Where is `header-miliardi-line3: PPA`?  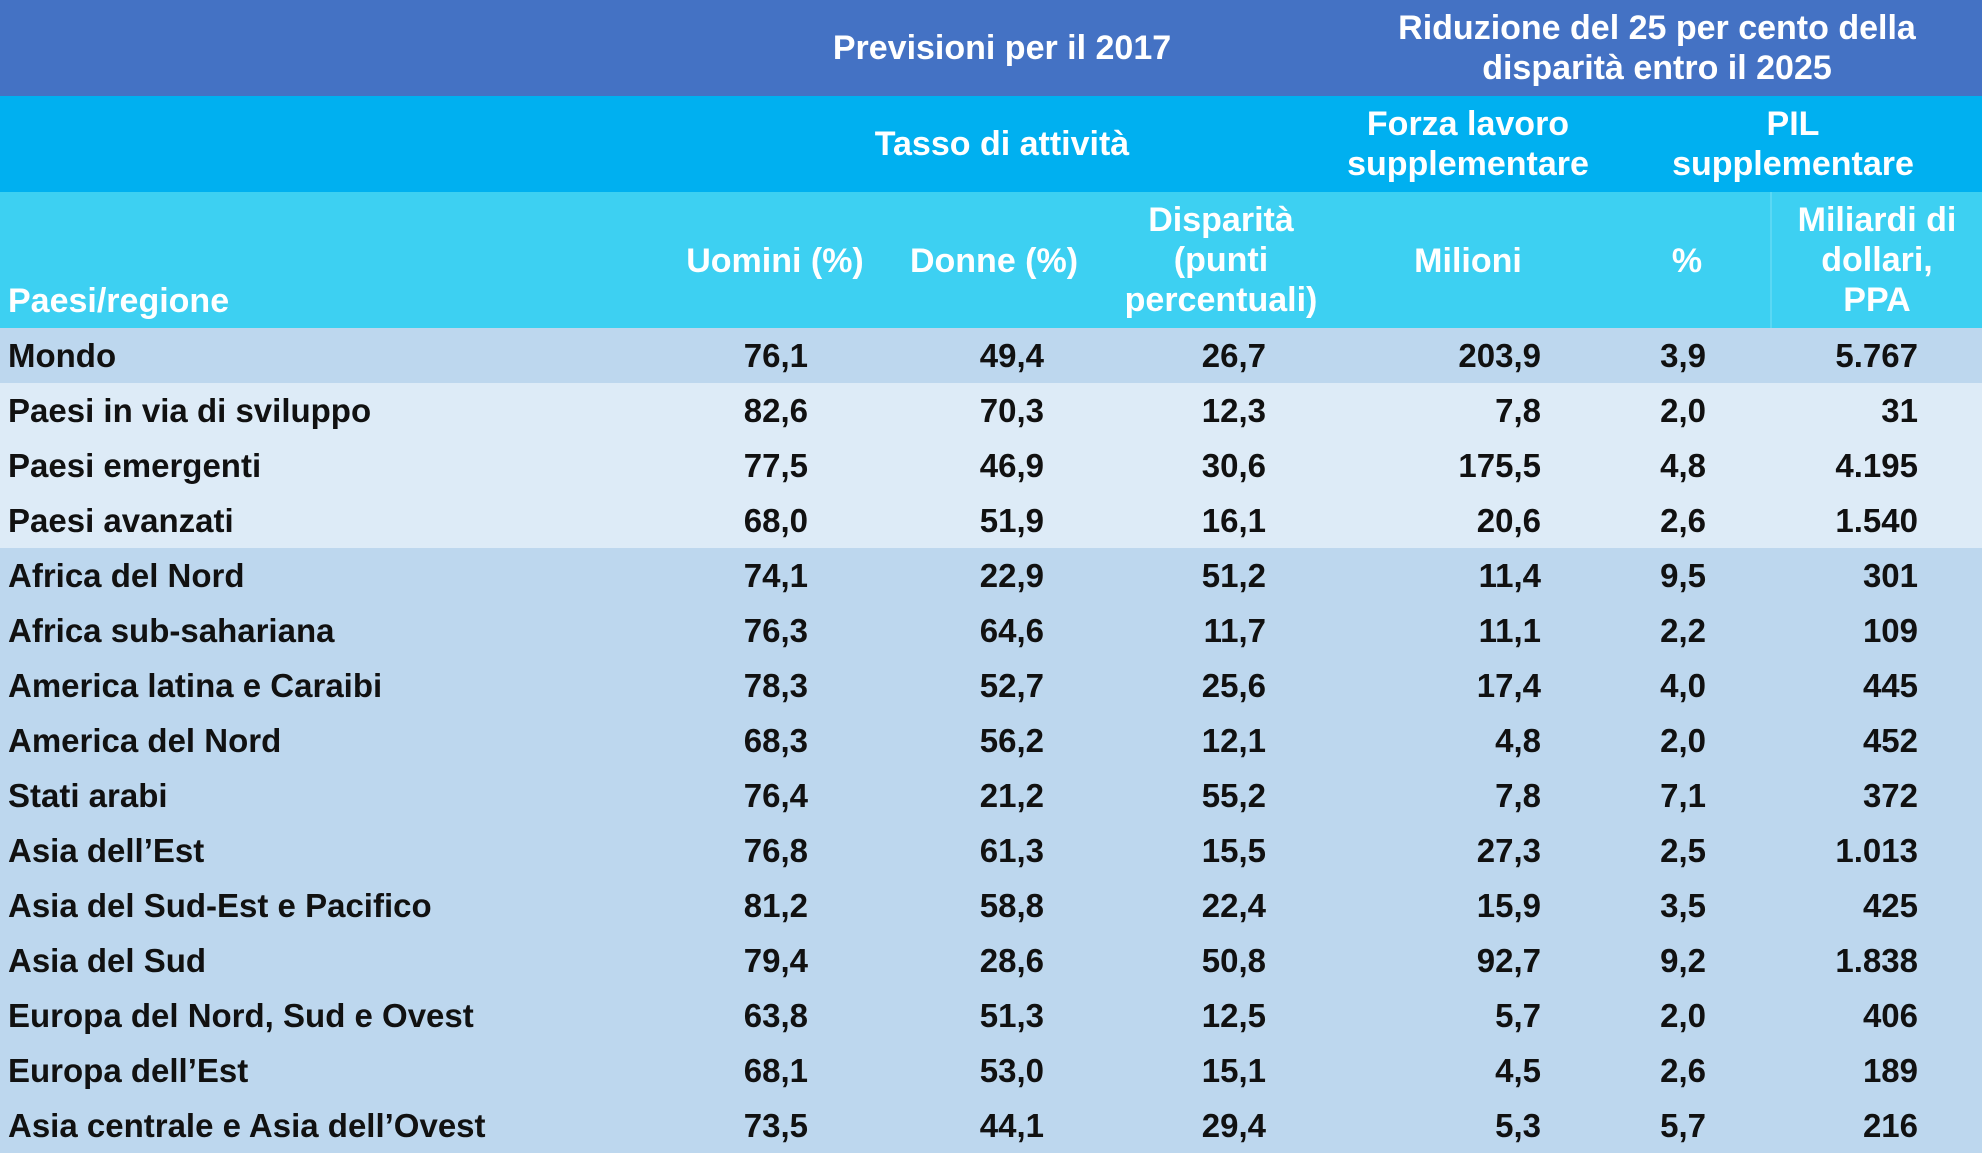 header-miliardi-line3: PPA is located at coordinates (1877, 300).